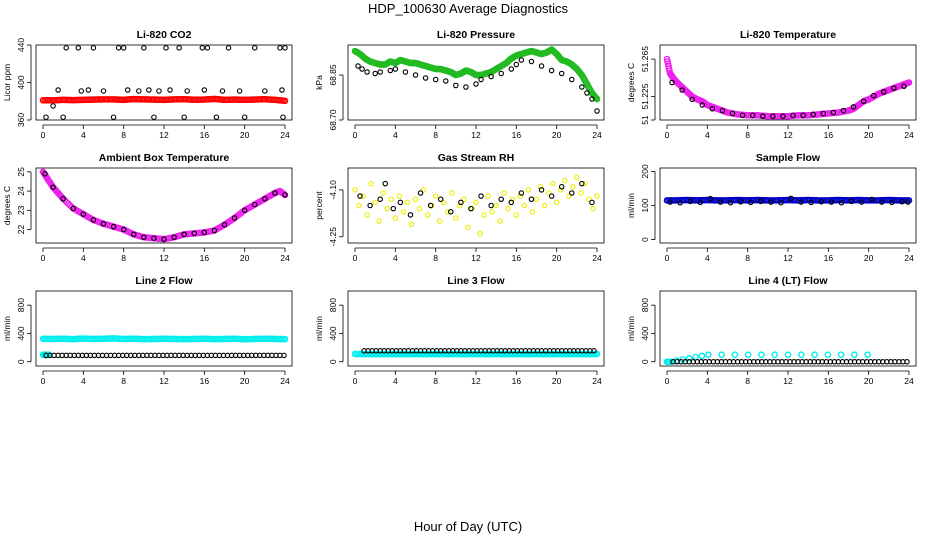 The height and width of the screenshot is (540, 936). What do you see at coordinates (459, 84) in the screenshot?
I see `panel-2: Li-820 Pressure 0 4 8 12 16 20 24 68.70 68.85 kPa` at bounding box center [459, 84].